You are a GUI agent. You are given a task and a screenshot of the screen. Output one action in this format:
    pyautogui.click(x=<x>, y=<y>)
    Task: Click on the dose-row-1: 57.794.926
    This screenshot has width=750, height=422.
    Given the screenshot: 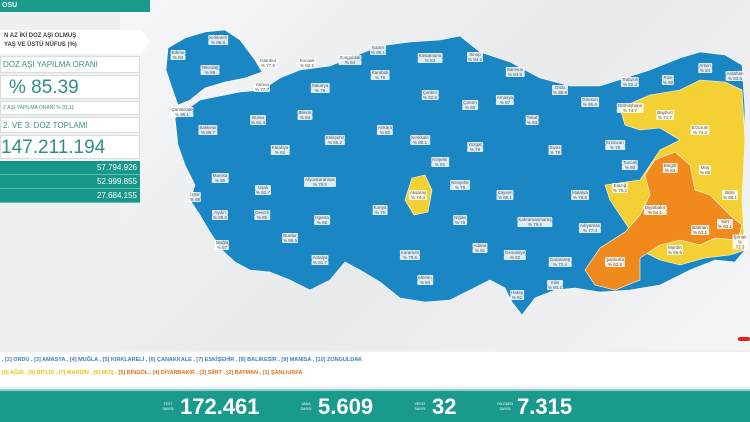 What is the action you would take?
    pyautogui.click(x=70, y=168)
    